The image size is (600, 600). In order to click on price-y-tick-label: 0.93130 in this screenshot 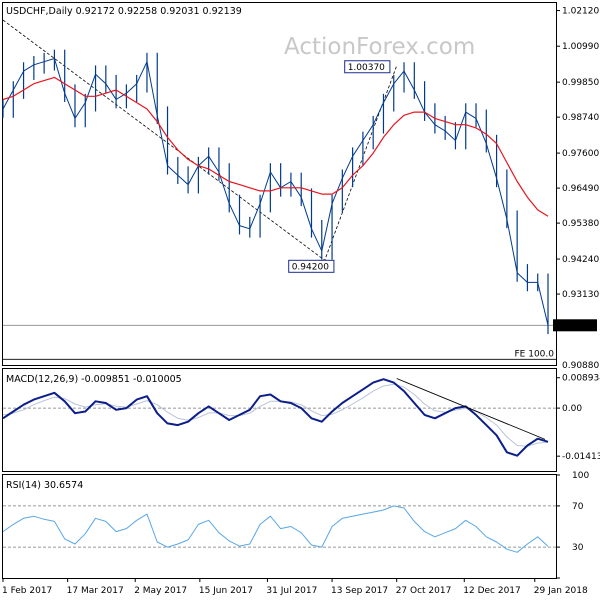, I will do `click(580, 295)`.